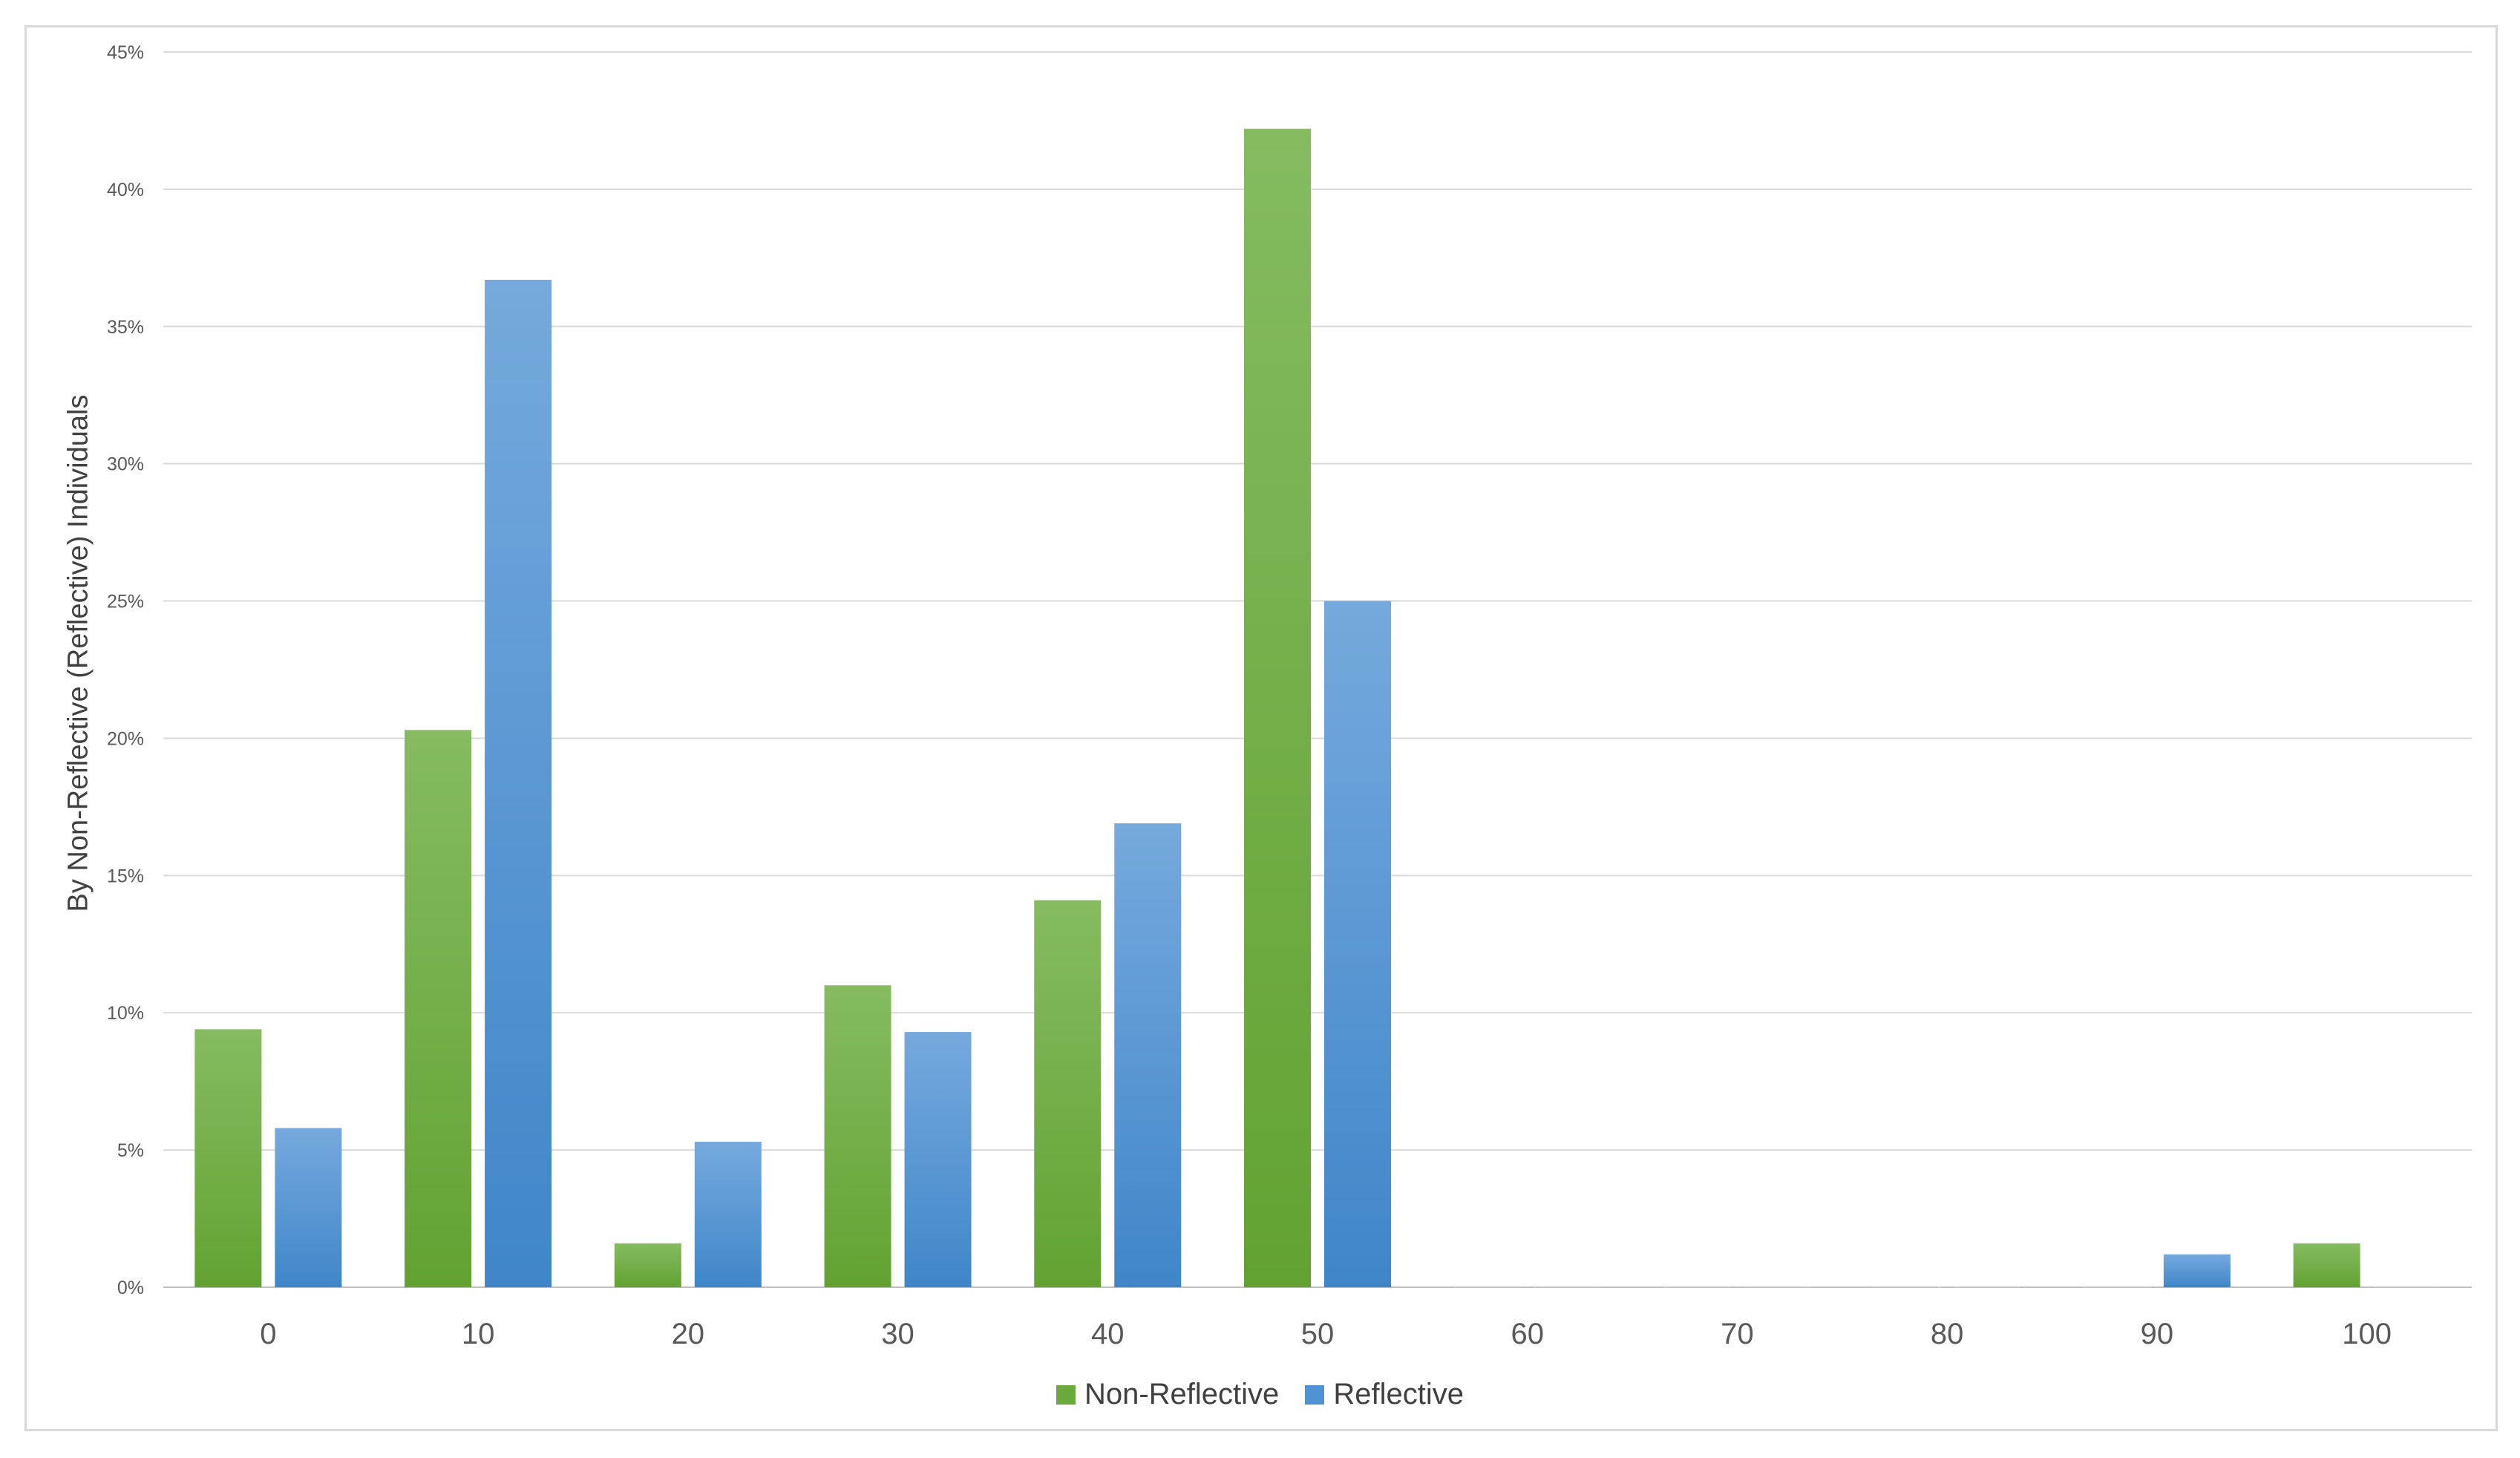  I want to click on legend-item-reflective: Reflective, so click(1384, 1394).